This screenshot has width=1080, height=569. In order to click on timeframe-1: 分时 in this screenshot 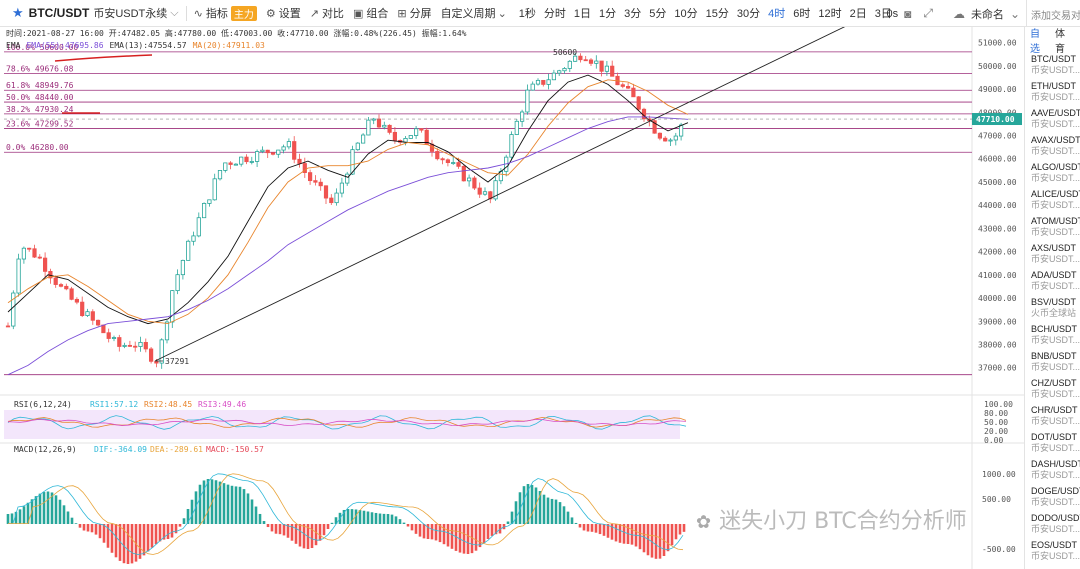, I will do `click(554, 14)`.